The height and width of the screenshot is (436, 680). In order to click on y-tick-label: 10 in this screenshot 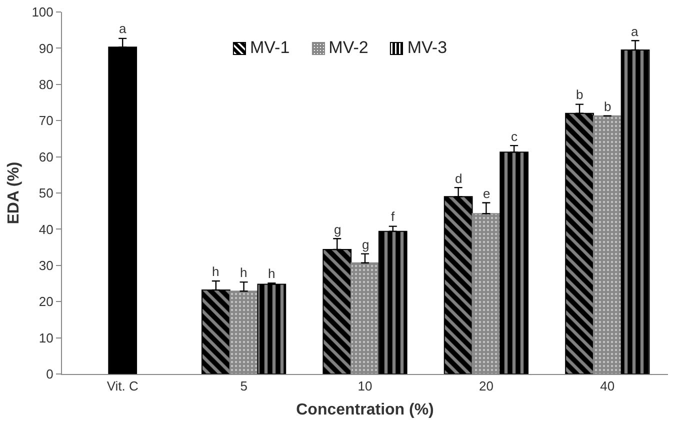, I will do `click(46, 338)`.